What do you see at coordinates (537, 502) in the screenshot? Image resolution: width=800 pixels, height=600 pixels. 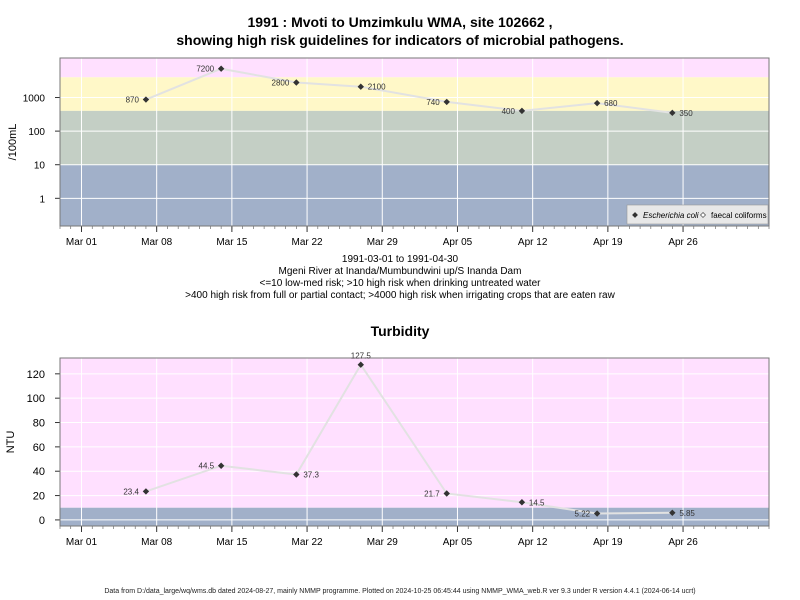 I see `turbidity-data-label: 14.5` at bounding box center [537, 502].